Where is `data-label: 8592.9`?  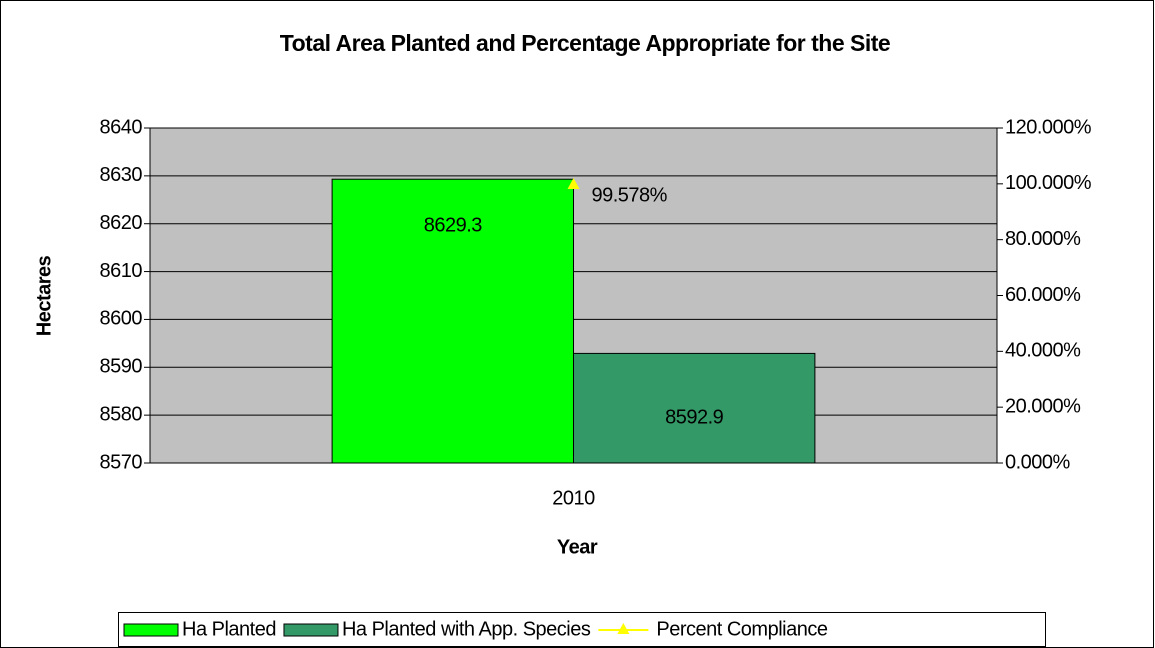 data-label: 8592.9 is located at coordinates (694, 417).